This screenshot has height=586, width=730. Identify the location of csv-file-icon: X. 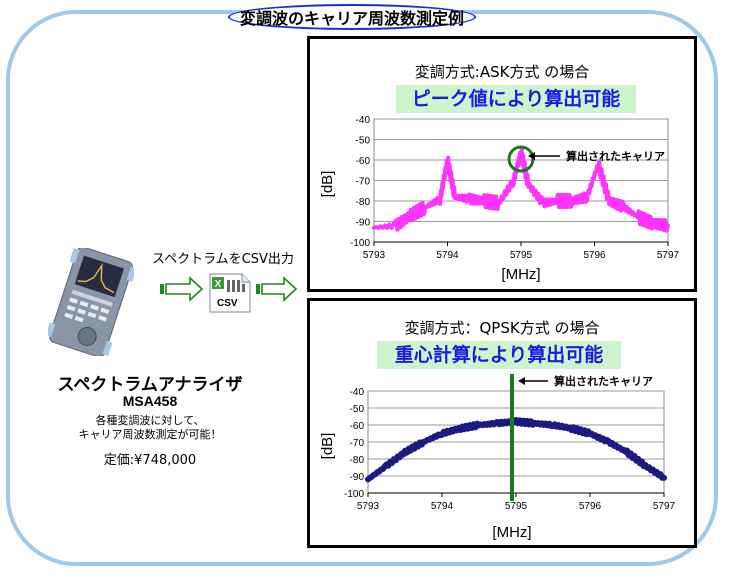
(230, 293).